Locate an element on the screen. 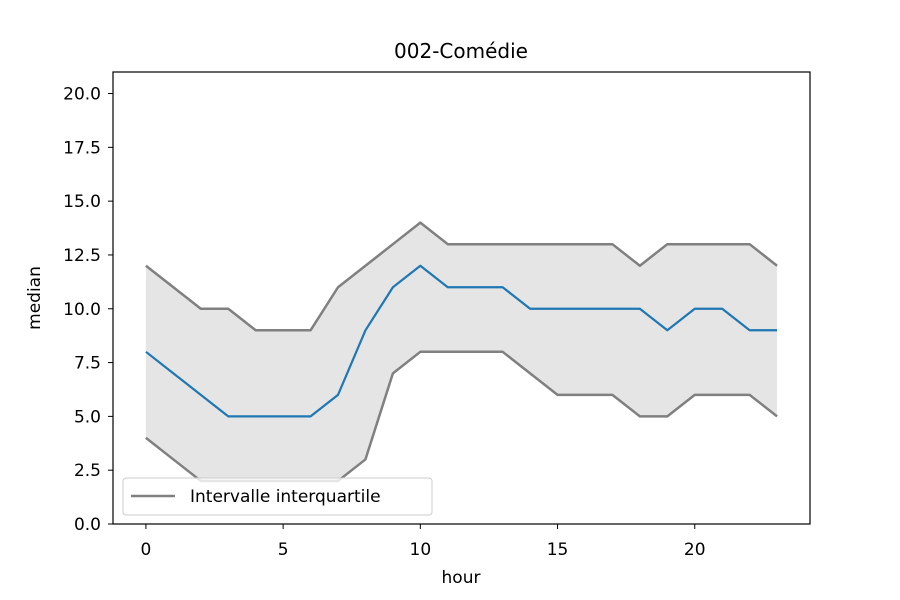 The width and height of the screenshot is (900, 600). x-tick-label: 5 is located at coordinates (283, 550).